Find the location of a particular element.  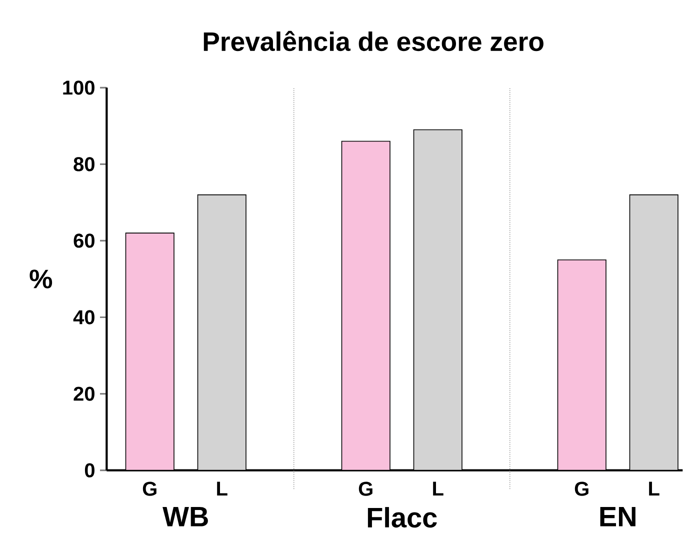

text: WB is located at coordinates (185, 516).